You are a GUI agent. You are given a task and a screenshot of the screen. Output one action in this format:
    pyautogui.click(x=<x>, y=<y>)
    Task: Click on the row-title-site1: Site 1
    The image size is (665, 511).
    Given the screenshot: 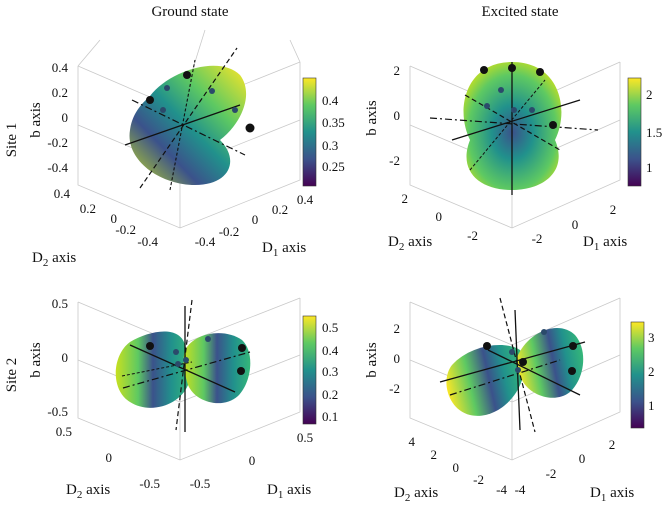 What is the action you would take?
    pyautogui.click(x=12, y=140)
    